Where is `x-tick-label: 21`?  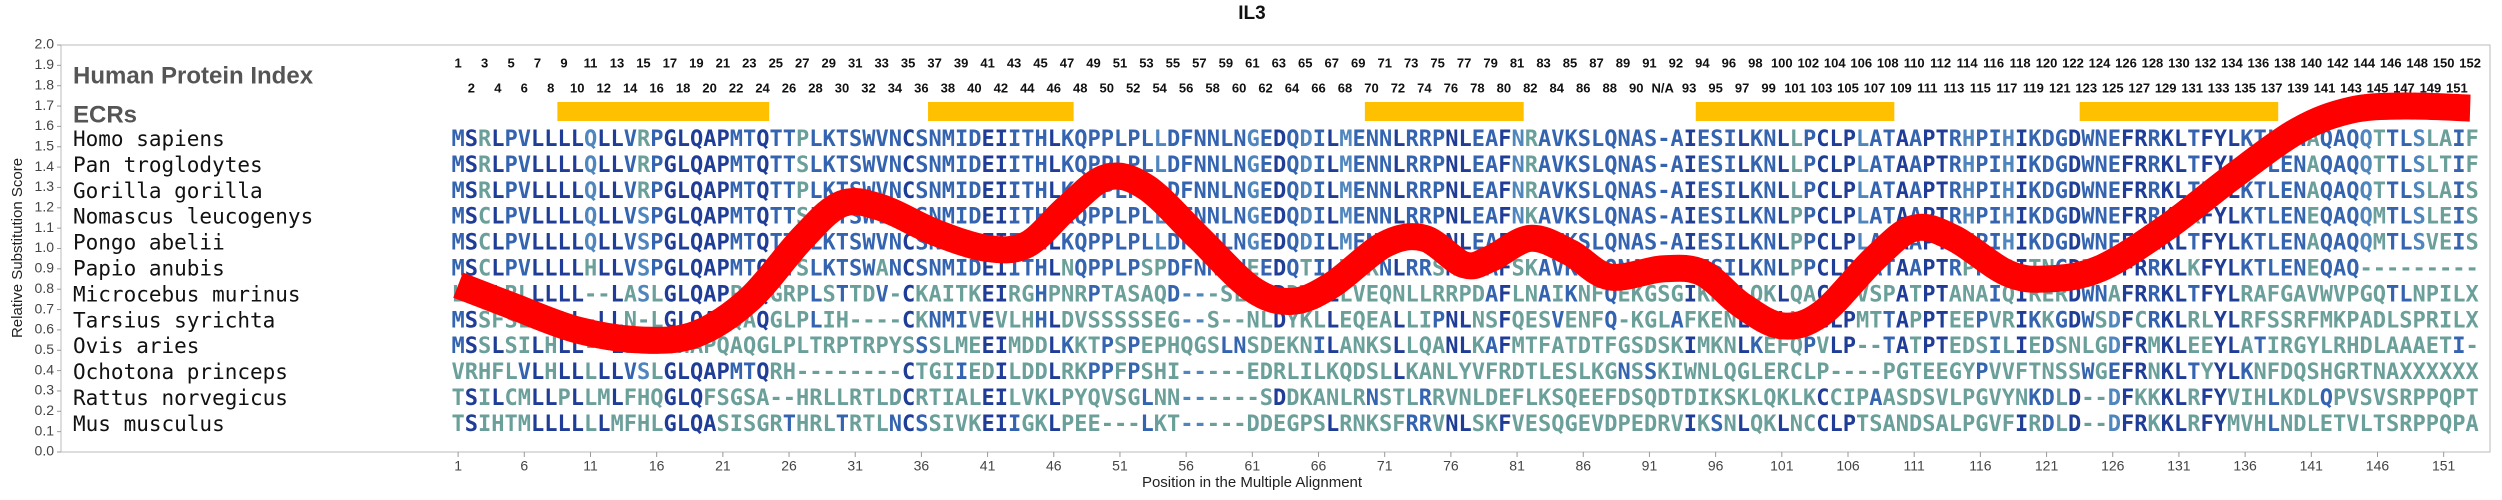
x-tick-label: 21 is located at coordinates (723, 466).